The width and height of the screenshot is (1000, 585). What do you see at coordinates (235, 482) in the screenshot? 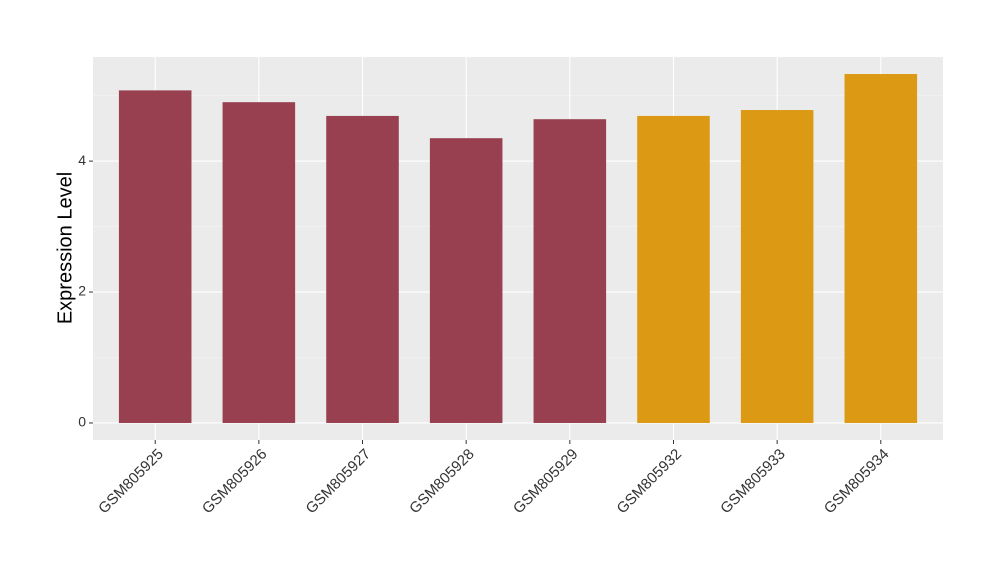
I see `x-tick-label: GSM805926` at bounding box center [235, 482].